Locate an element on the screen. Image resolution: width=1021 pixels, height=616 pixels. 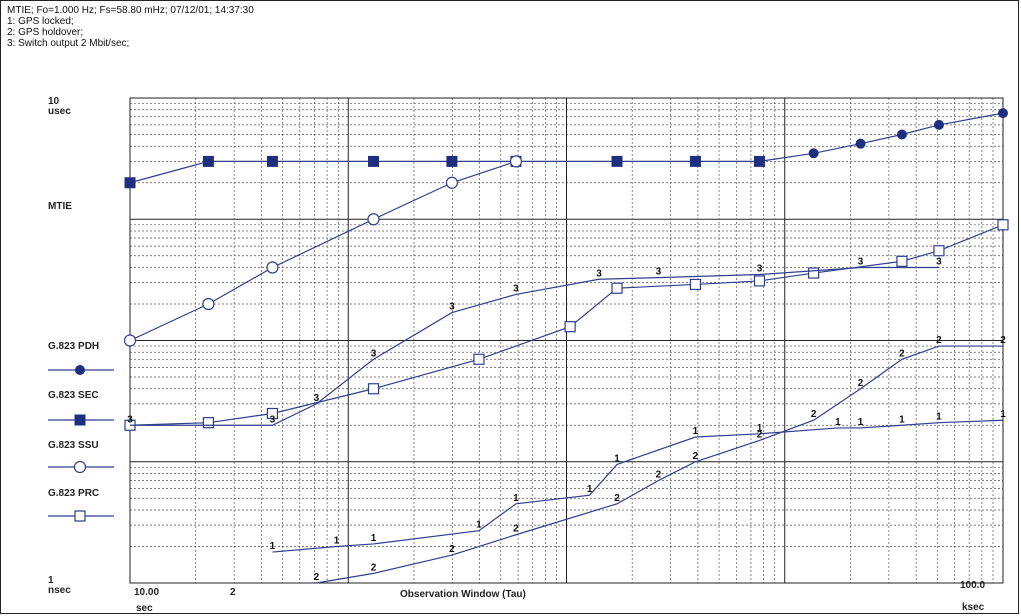
series-line-g-823-pdh is located at coordinates (881, 137).